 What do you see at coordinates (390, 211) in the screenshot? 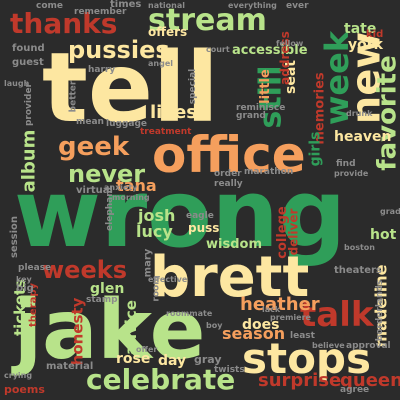
I see `word-grad: grad` at bounding box center [390, 211].